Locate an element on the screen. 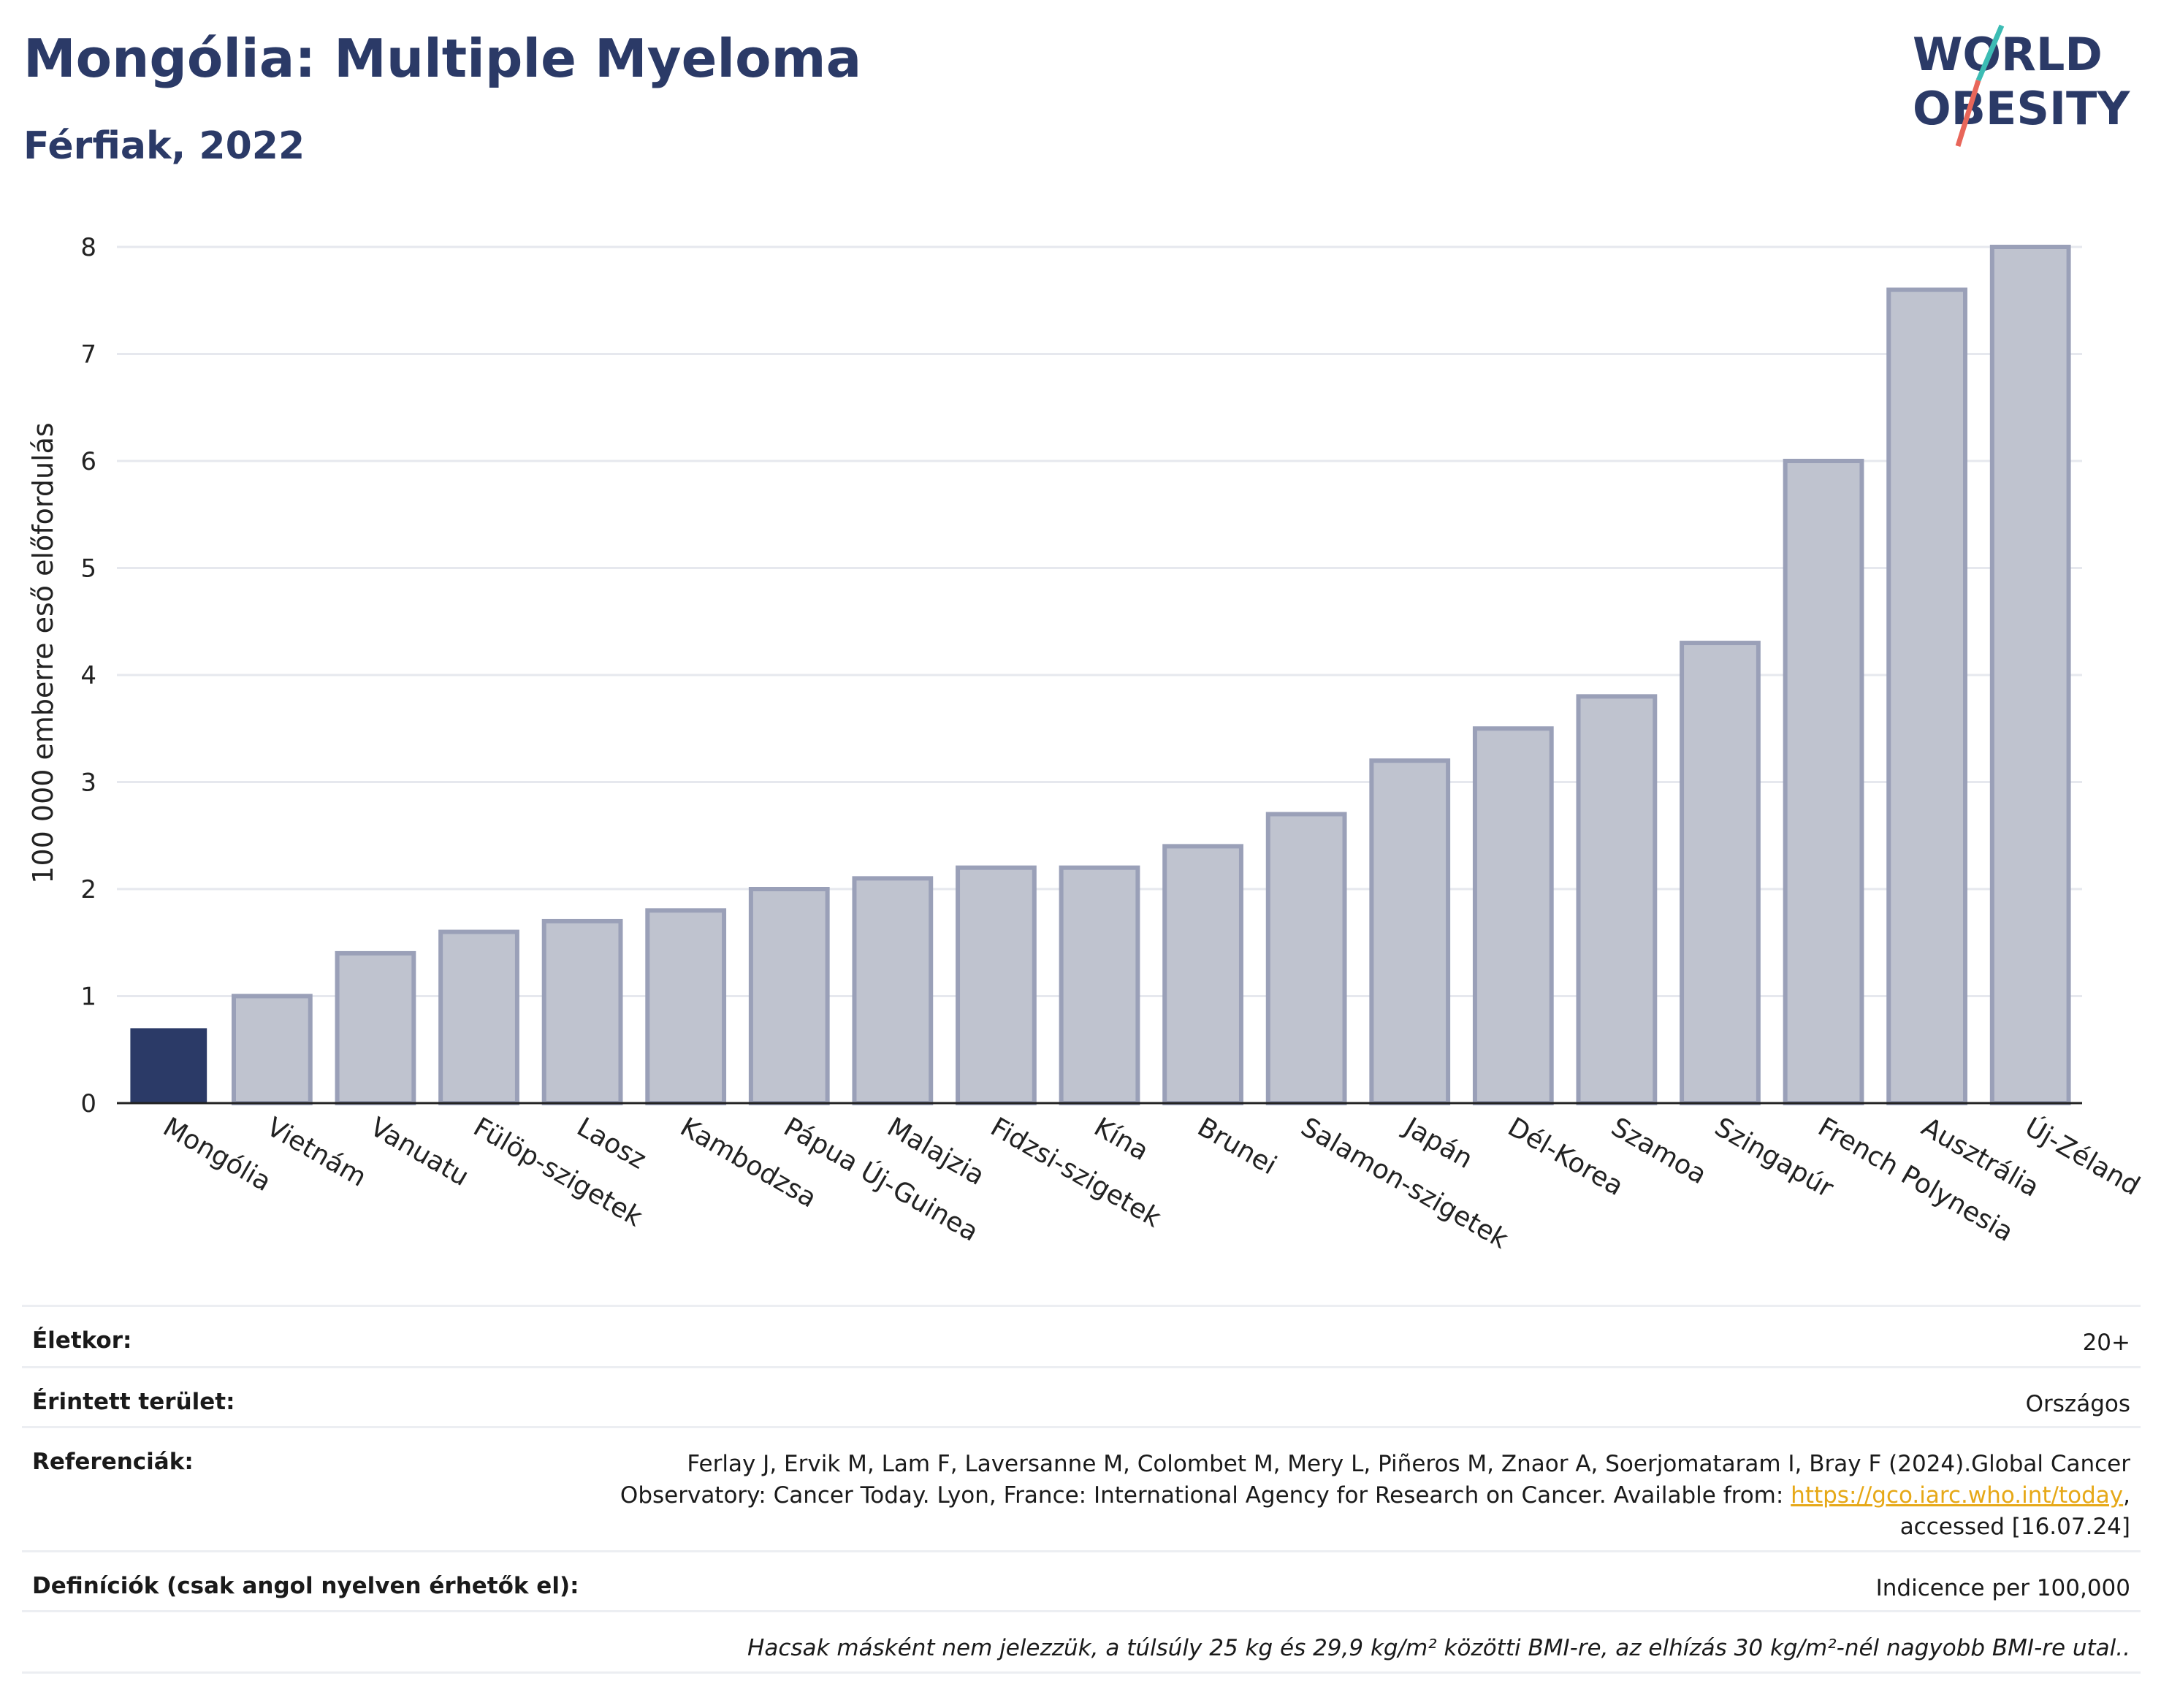 This screenshot has height=1708, width=2161. info-row-area: Érintett terület: Országos is located at coordinates (1081, 1396).